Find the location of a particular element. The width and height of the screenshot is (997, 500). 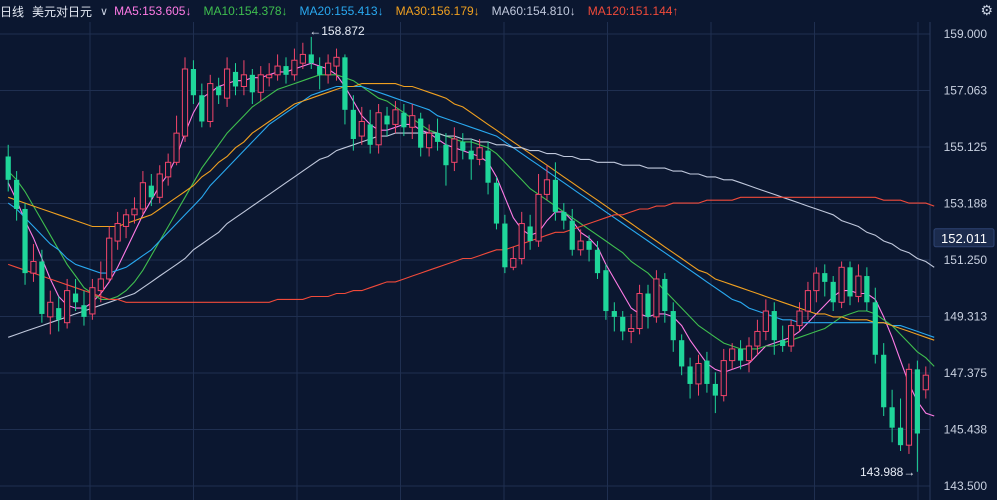

ma-legend-item: MA10:154.378↓ is located at coordinates (245, 11).